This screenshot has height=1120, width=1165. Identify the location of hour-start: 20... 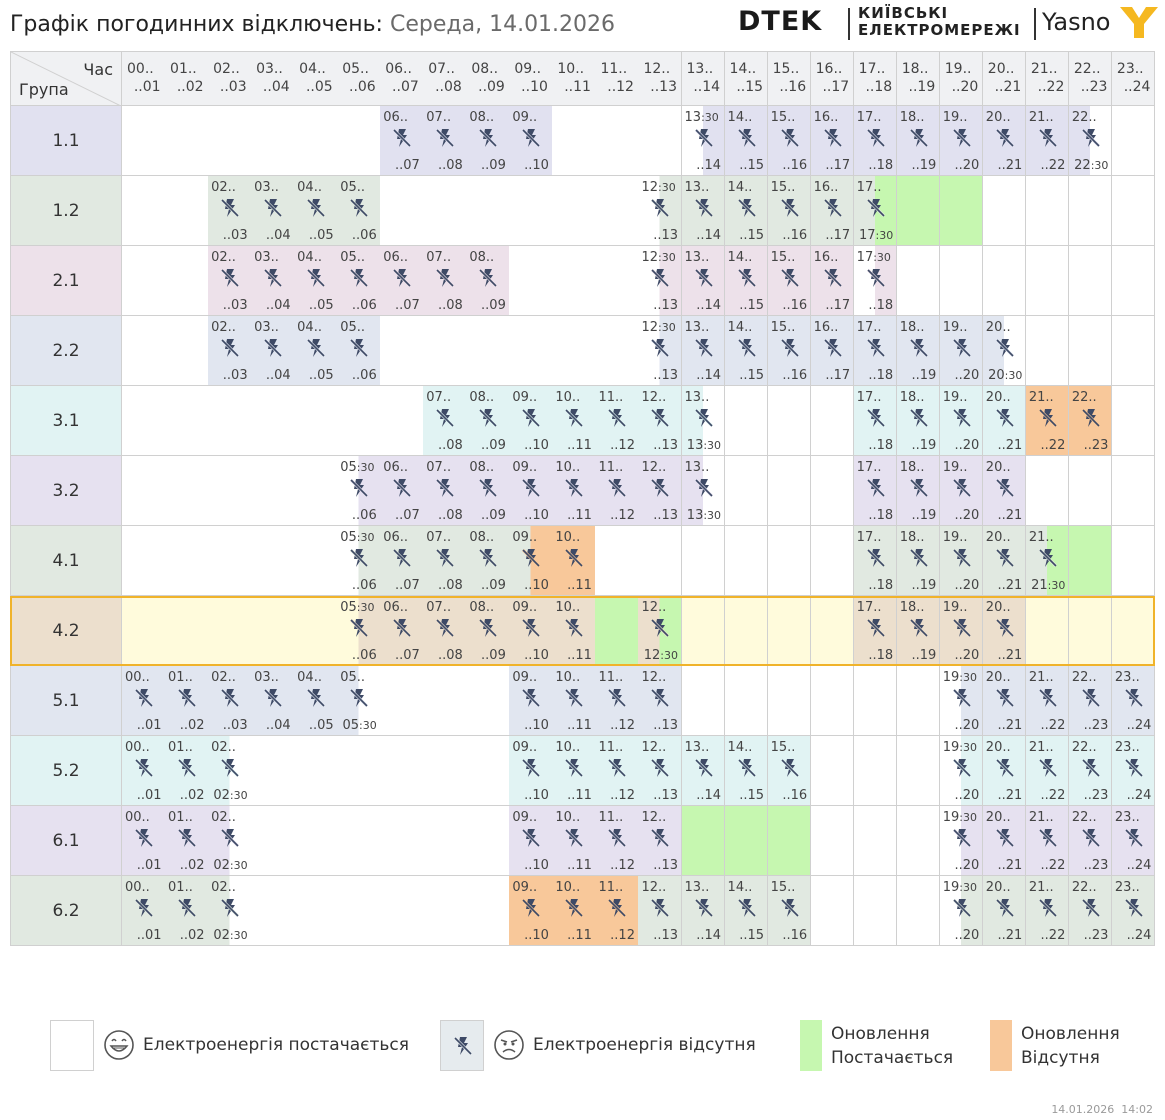
(1001, 69).